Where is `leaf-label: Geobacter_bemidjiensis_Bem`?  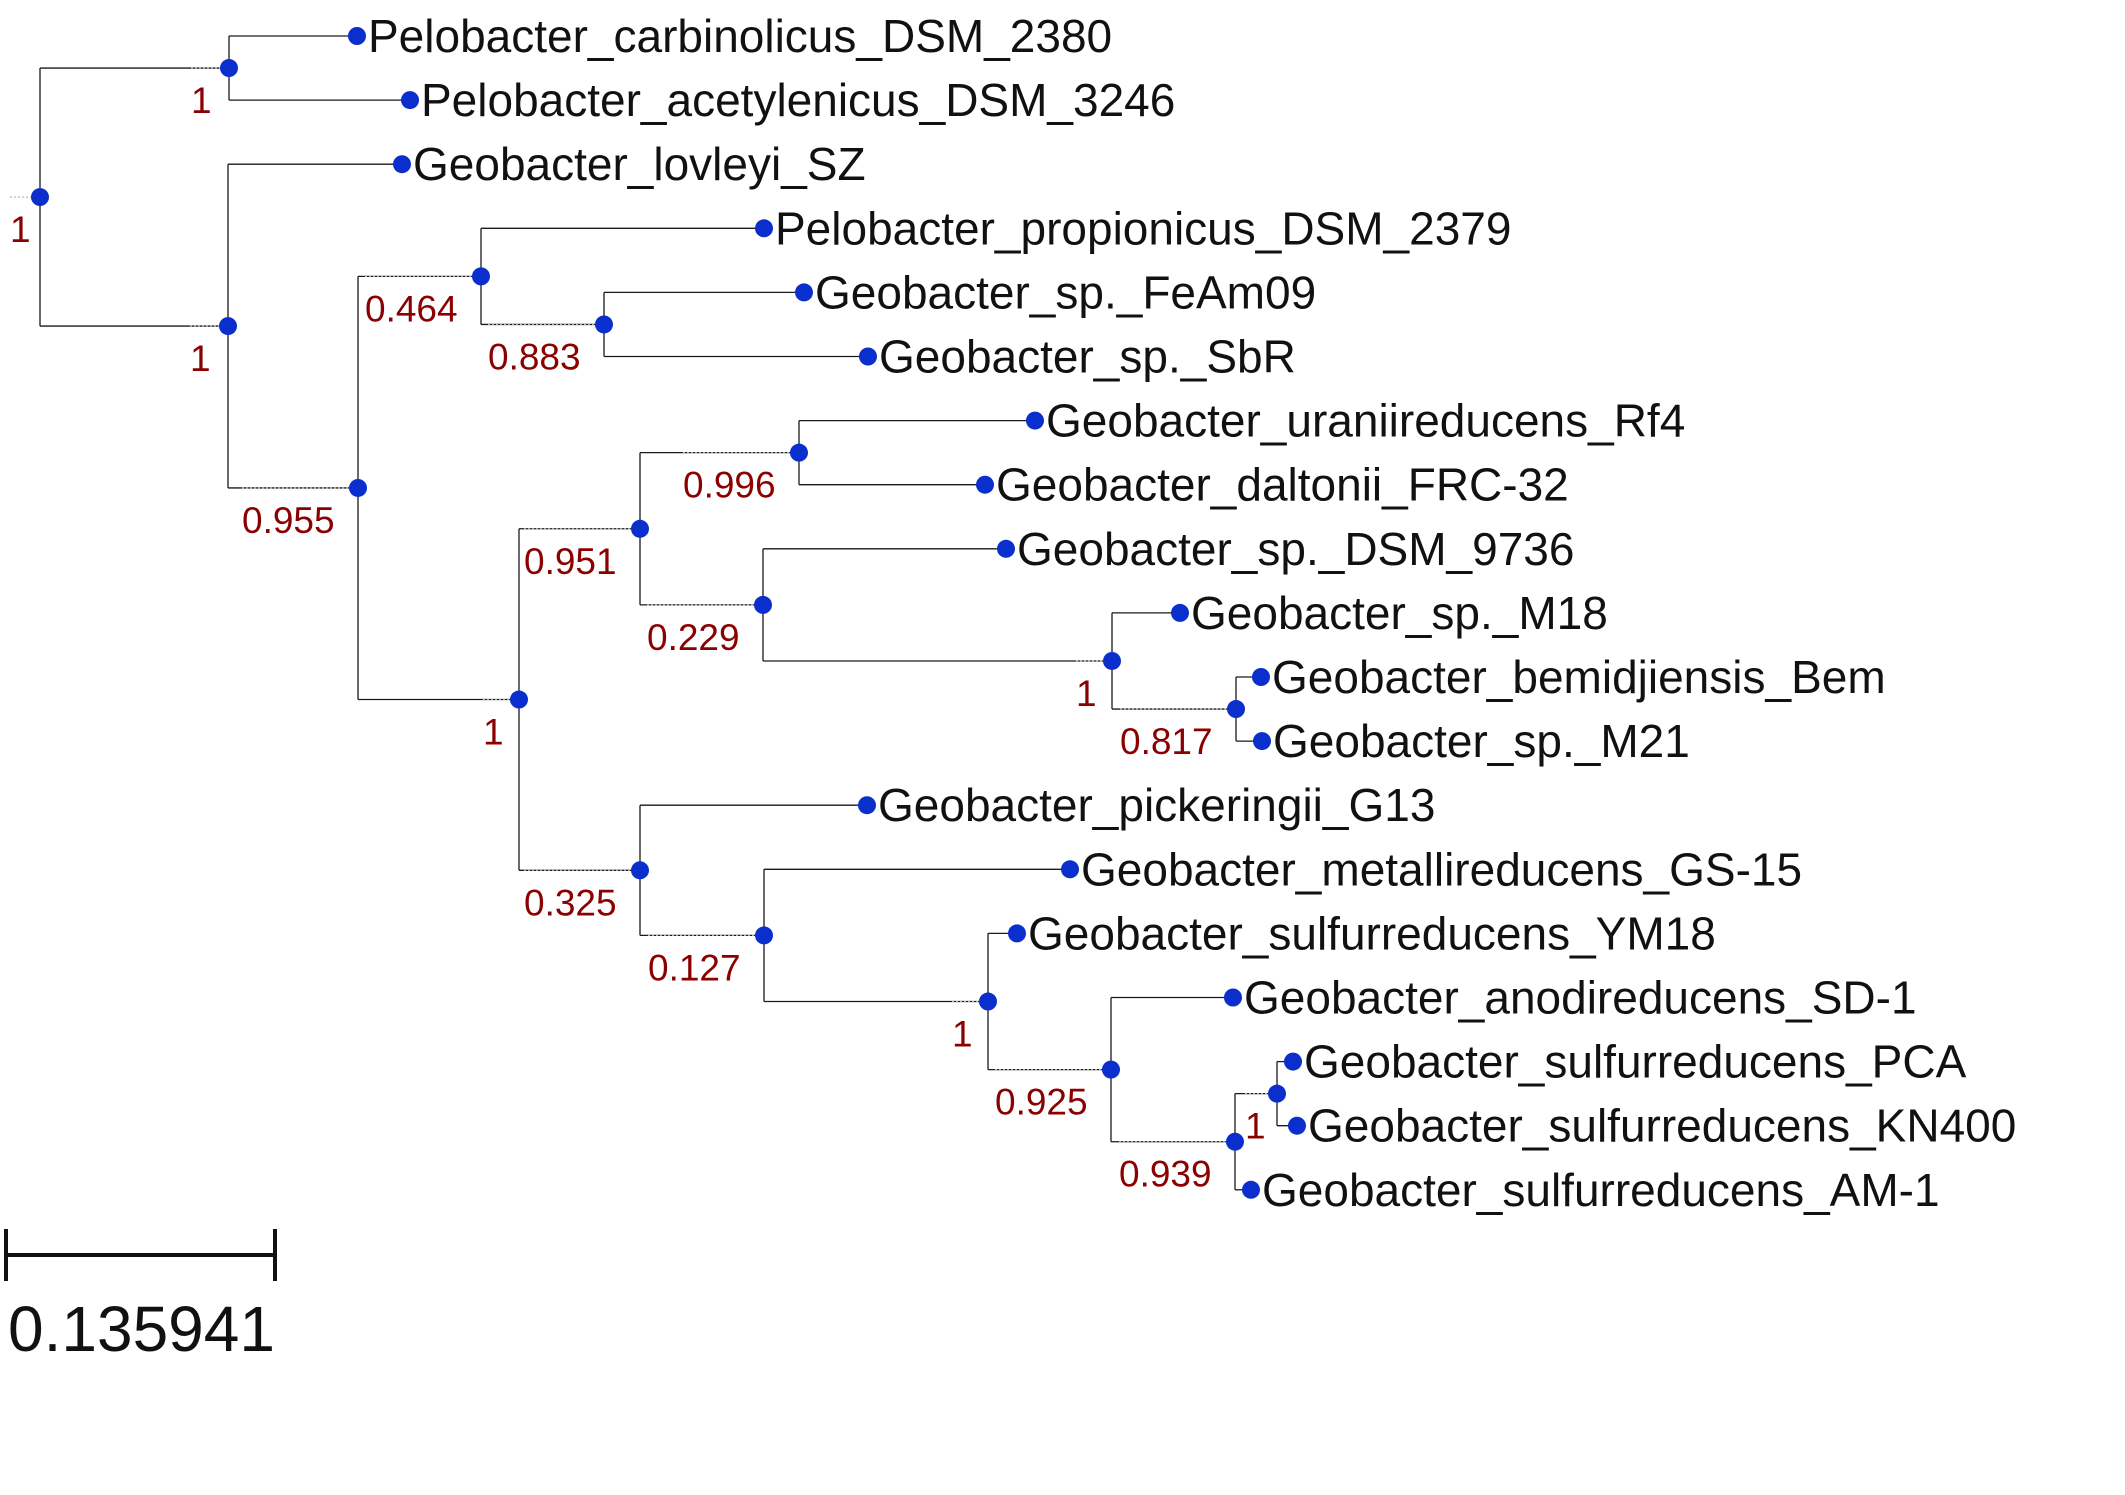 leaf-label: Geobacter_bemidjiensis_Bem is located at coordinates (1579, 677).